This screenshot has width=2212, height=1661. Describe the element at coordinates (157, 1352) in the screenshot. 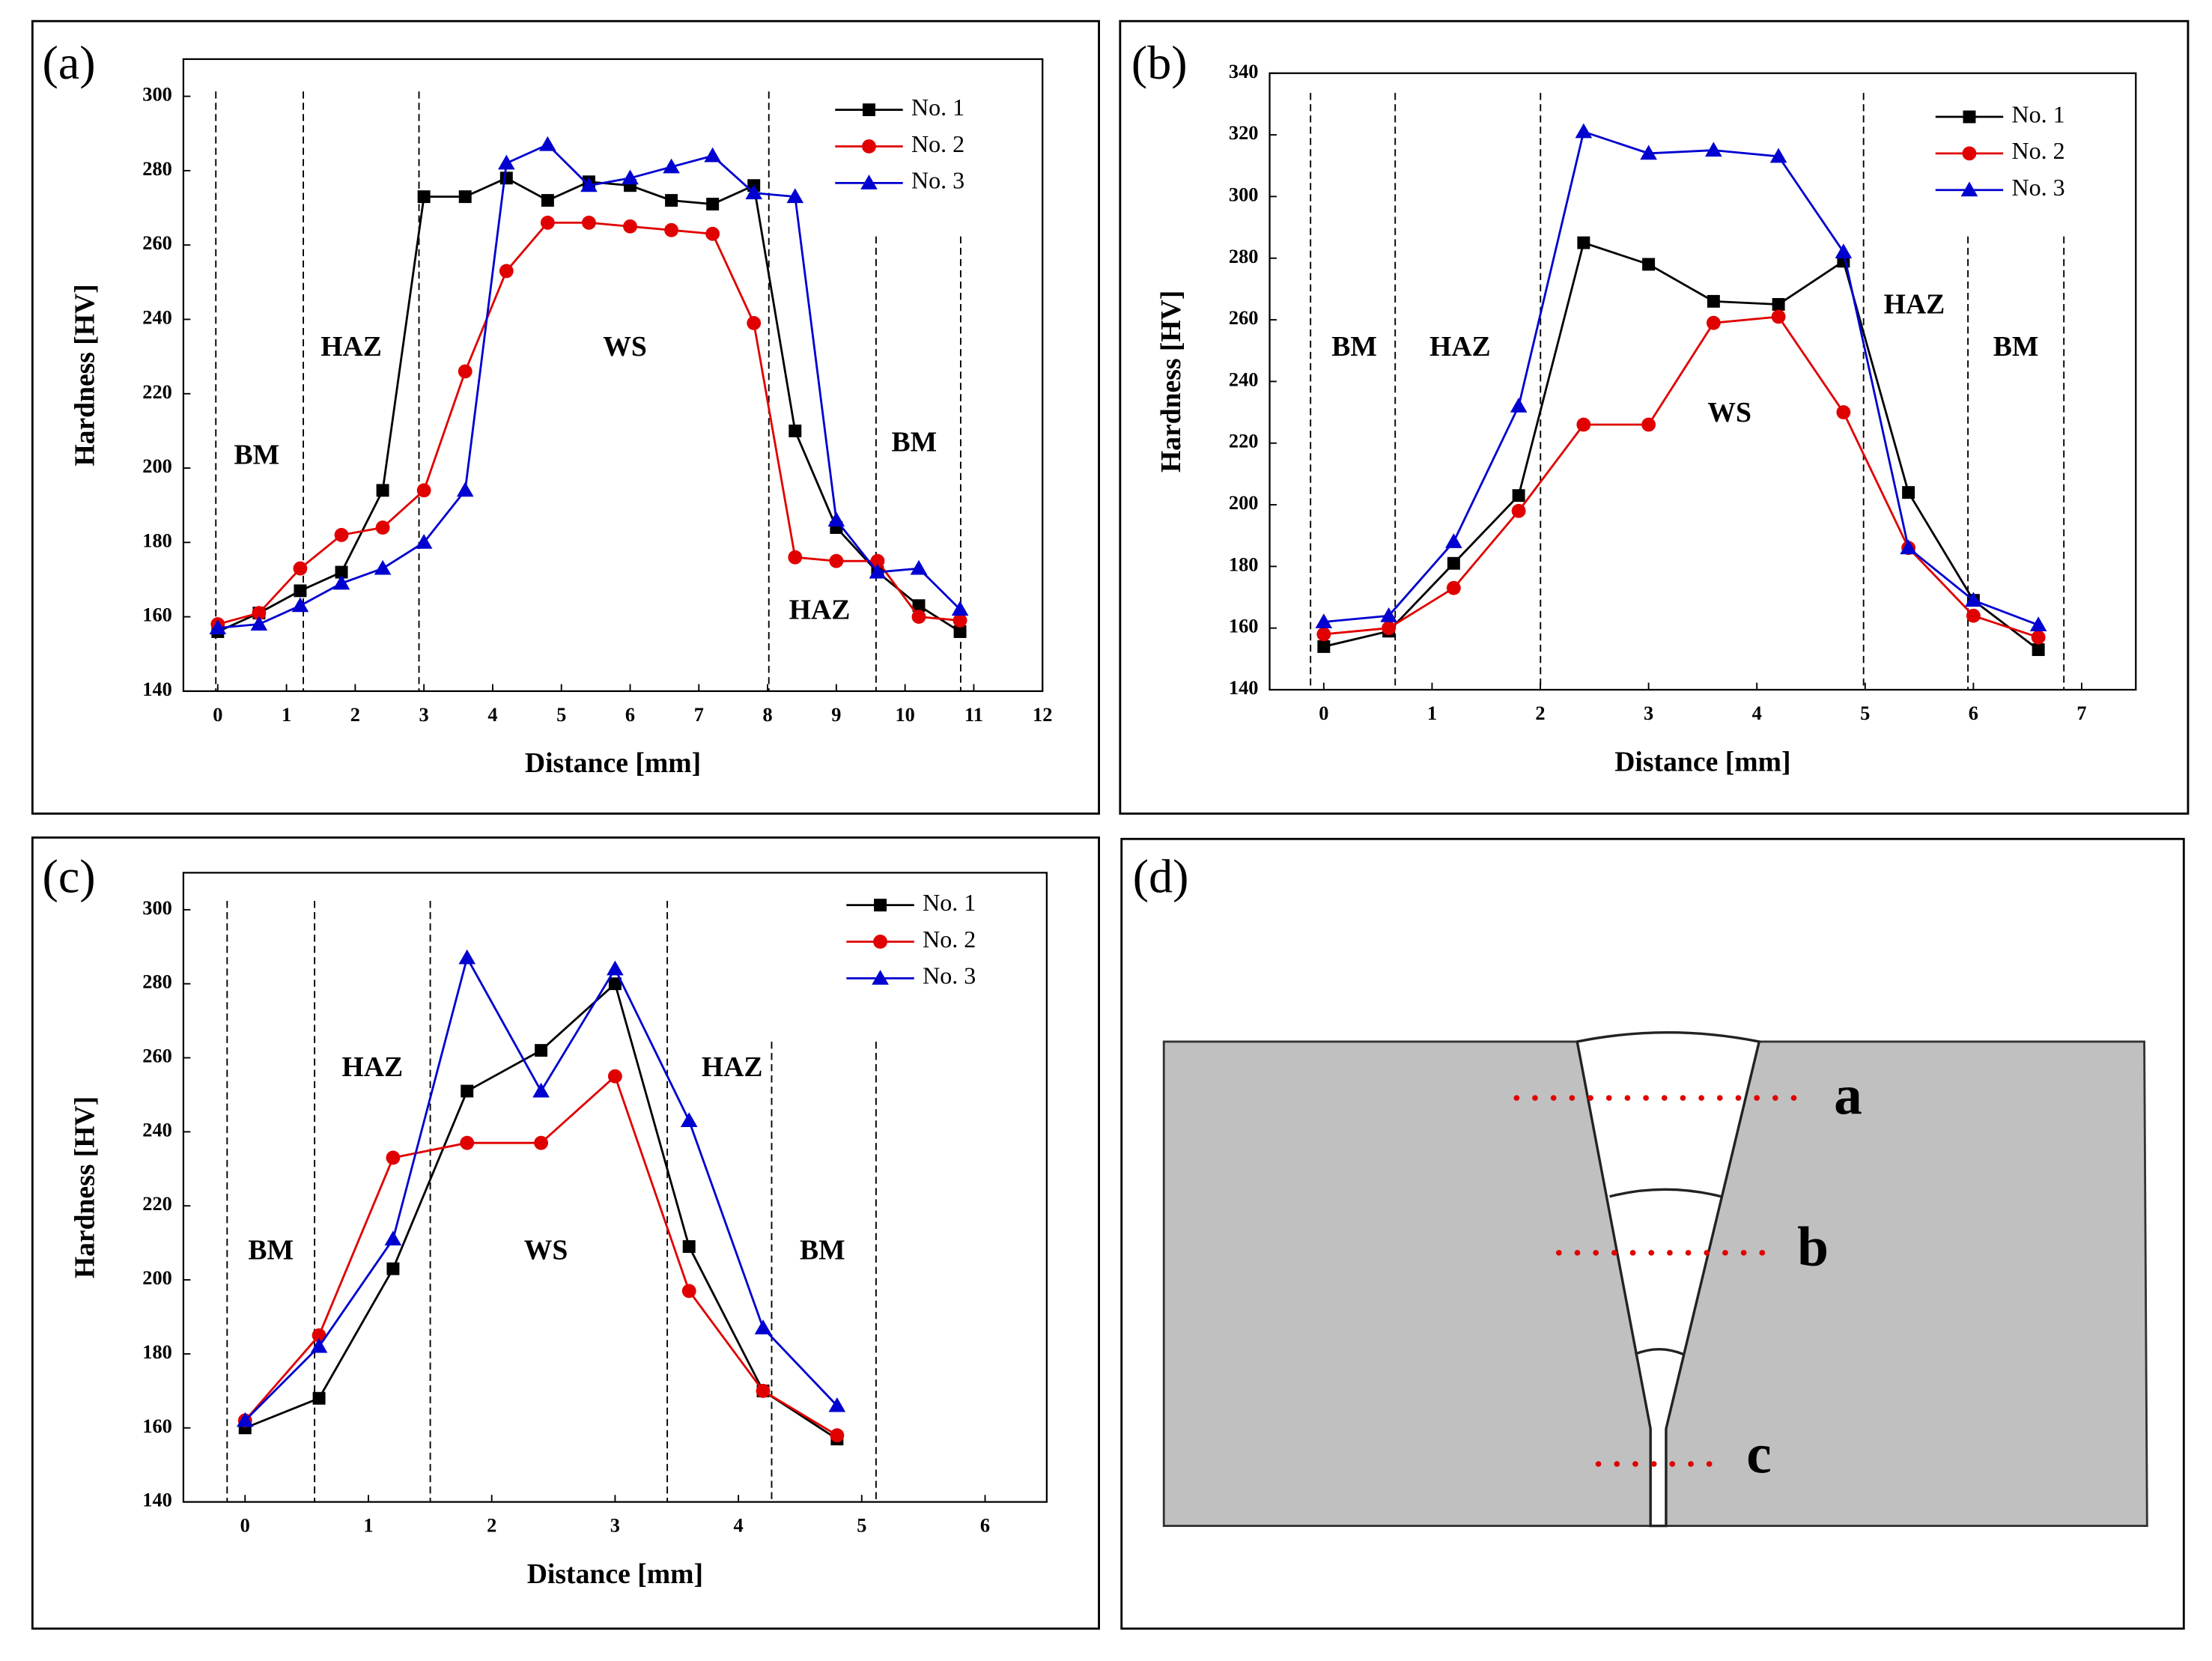

I see `y-tick-label: 180` at that location.